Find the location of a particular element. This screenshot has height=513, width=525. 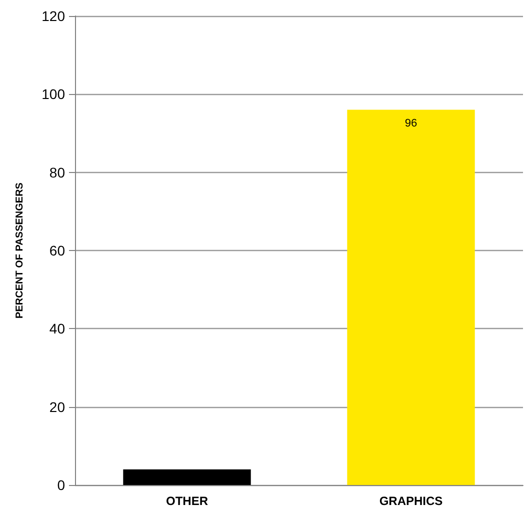

x-tick-label: GRAPHICS is located at coordinates (411, 501).